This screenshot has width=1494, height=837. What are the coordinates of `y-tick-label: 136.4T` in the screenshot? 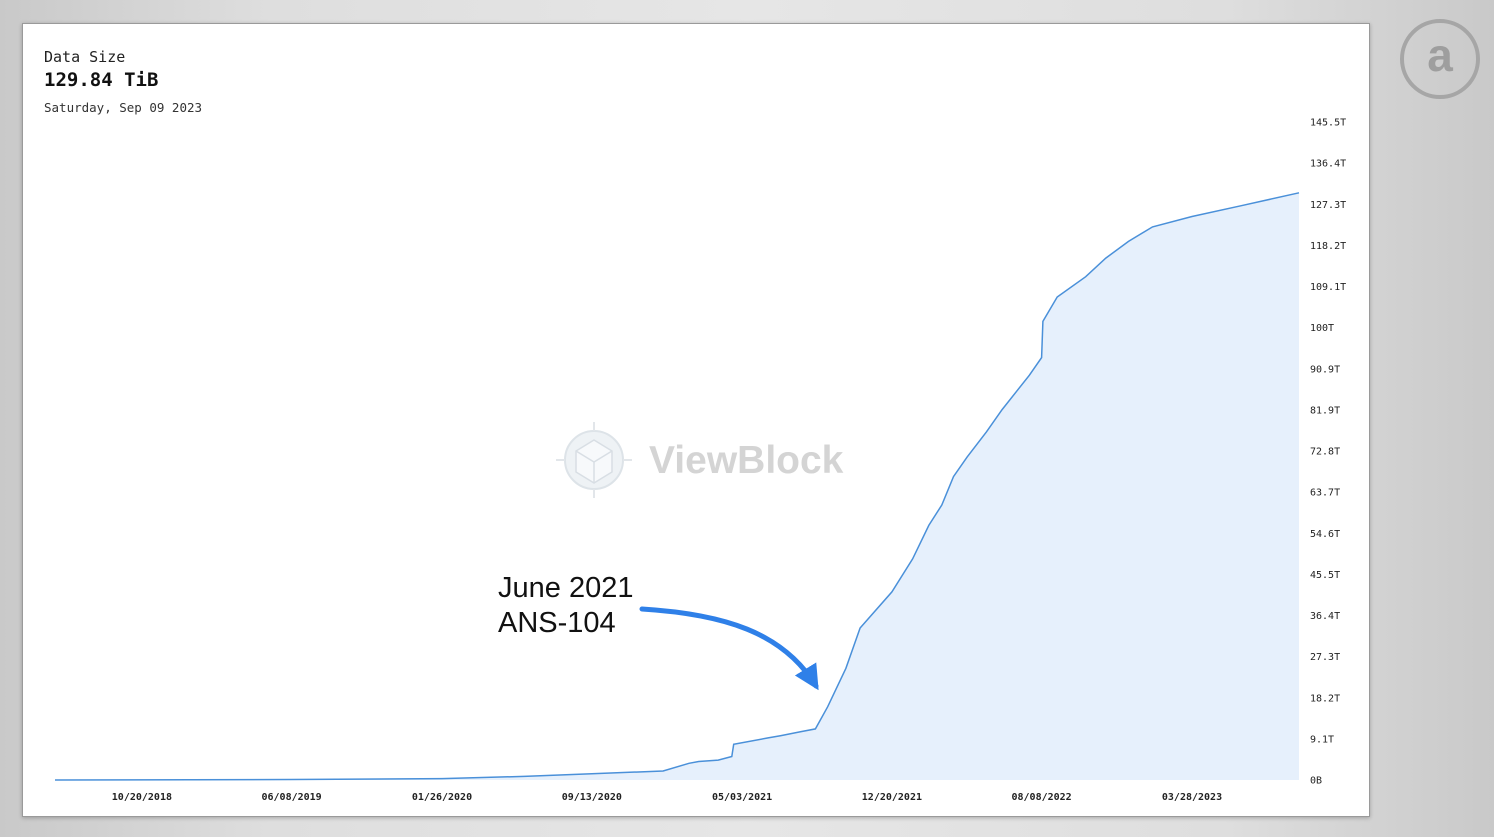 It's located at (1328, 164).